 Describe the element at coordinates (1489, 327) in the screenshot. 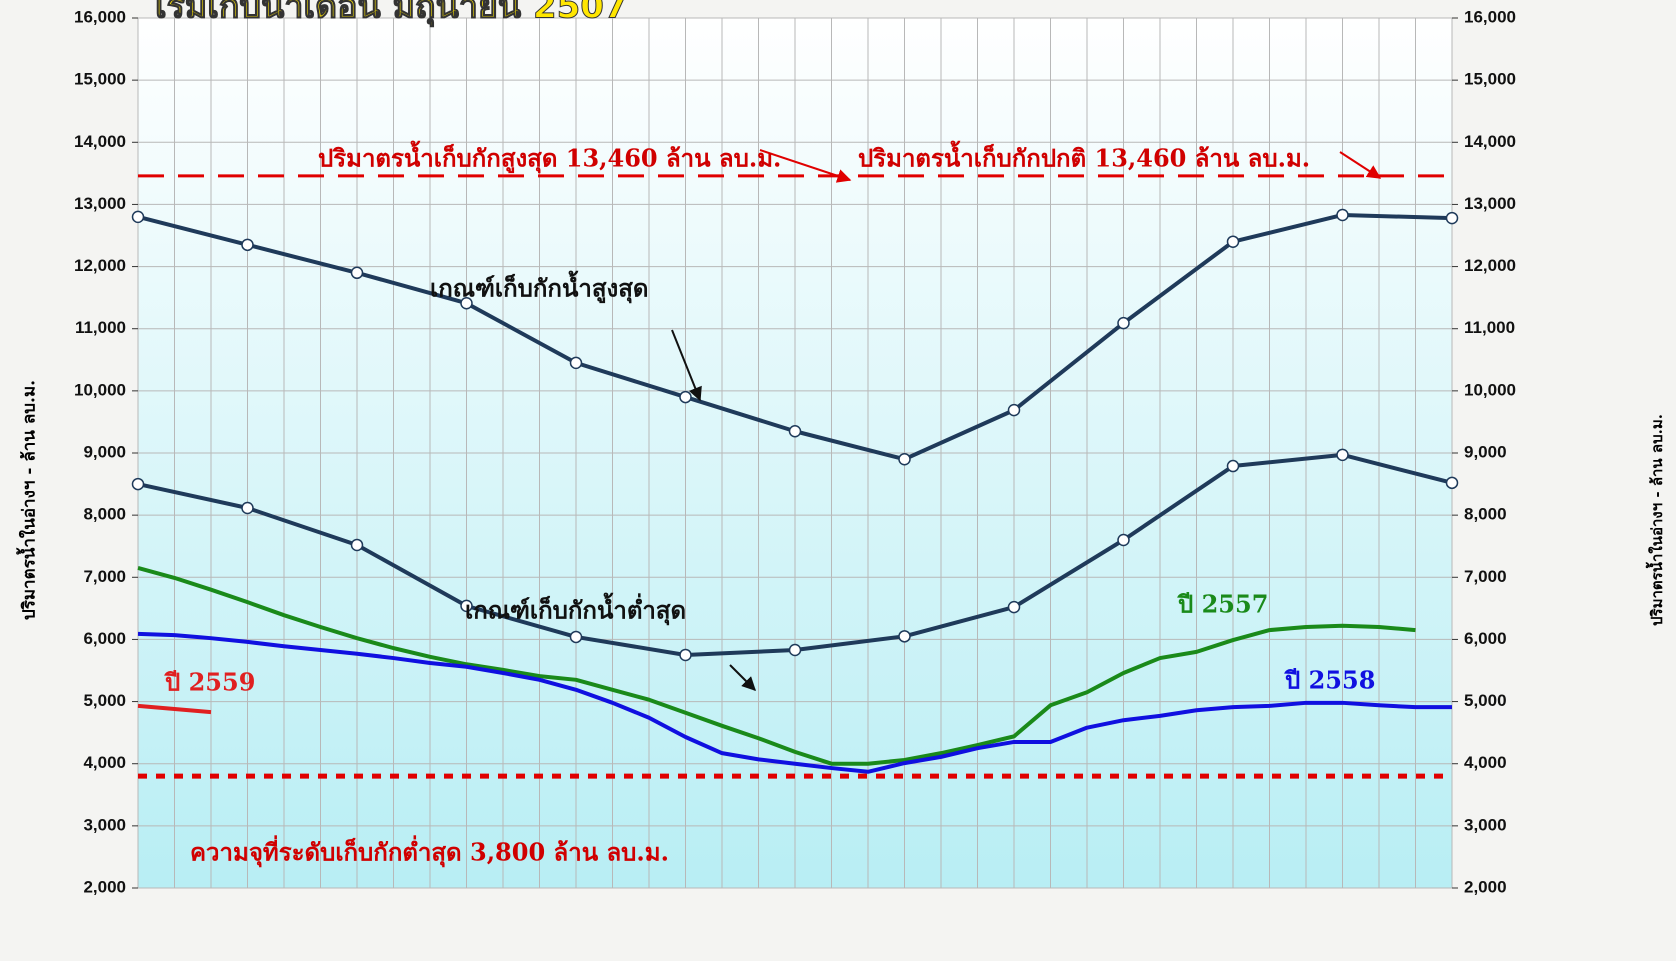

I see `y2-tick-label: 11,000` at that location.